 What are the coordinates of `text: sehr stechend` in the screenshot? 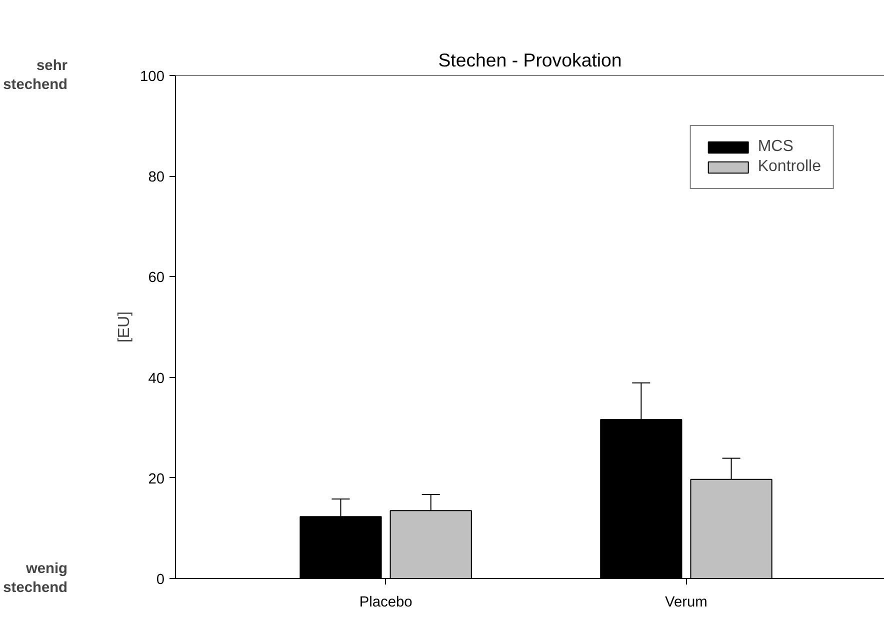 It's located at (35, 76).